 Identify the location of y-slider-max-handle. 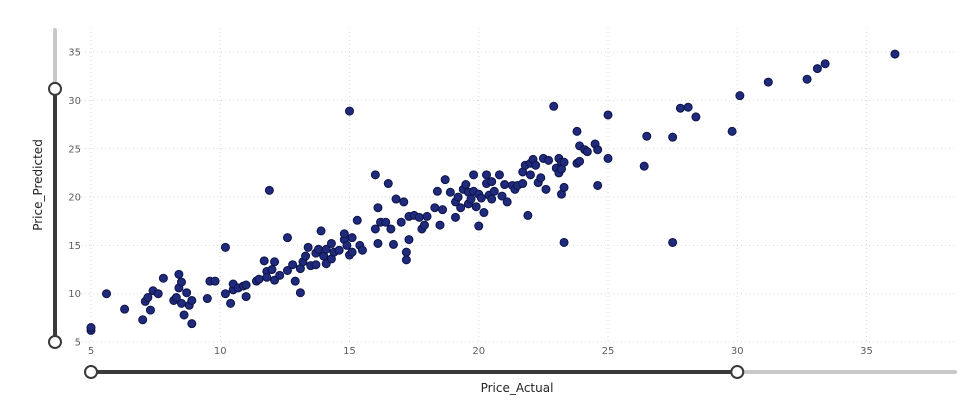
(55, 88).